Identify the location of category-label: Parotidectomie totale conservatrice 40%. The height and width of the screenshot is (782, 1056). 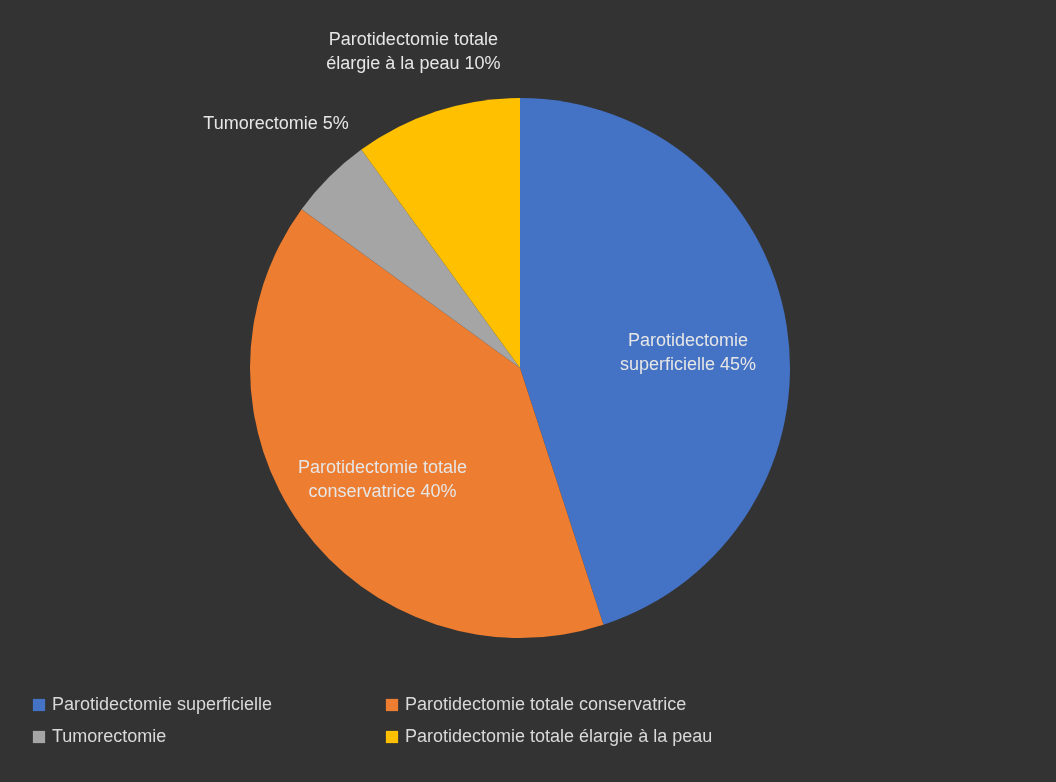
(382, 478).